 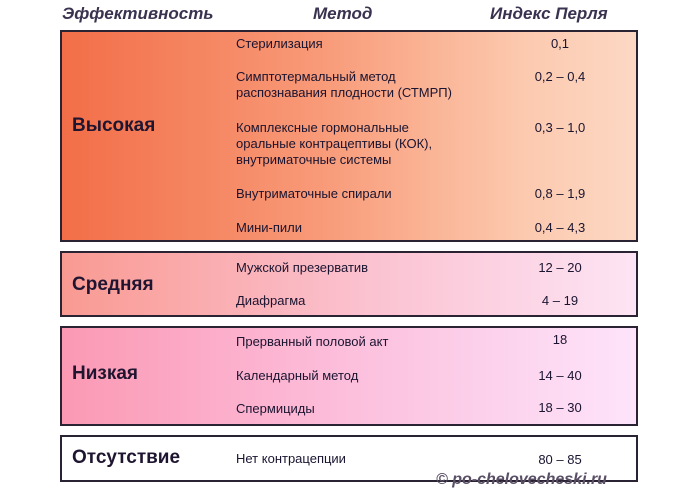 I want to click on method-name: Мини-пили, so click(x=269, y=227).